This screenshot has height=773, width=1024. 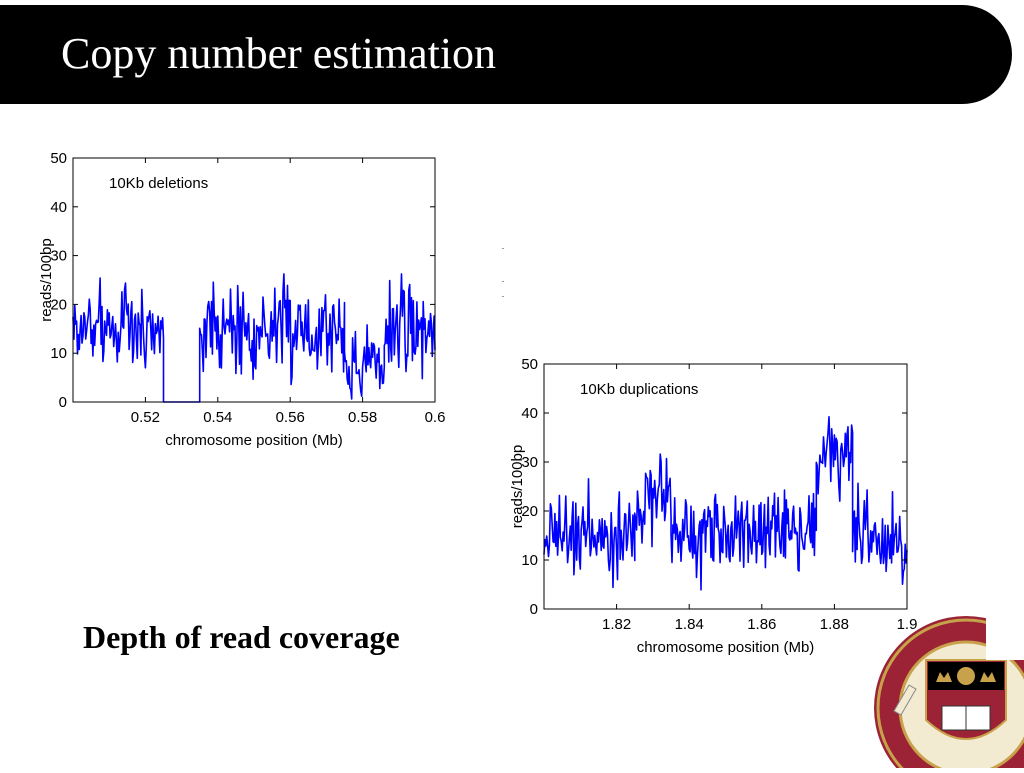 What do you see at coordinates (158, 183) in the screenshot?
I see `chart-annotation: 10Kb deletions` at bounding box center [158, 183].